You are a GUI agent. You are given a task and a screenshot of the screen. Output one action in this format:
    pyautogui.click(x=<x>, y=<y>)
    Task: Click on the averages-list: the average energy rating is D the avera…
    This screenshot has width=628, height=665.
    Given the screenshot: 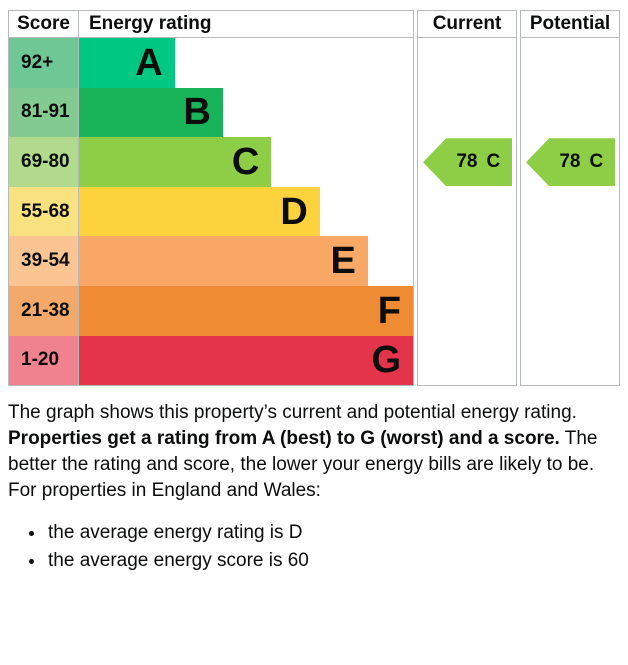 What is the action you would take?
    pyautogui.click(x=310, y=547)
    